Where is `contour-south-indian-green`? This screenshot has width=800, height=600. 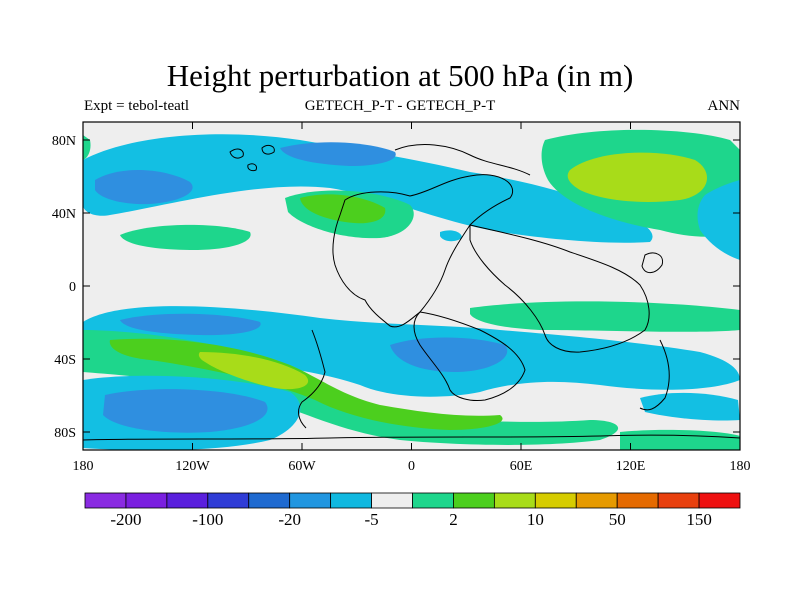 contour-south-indian-green is located at coordinates (605, 316).